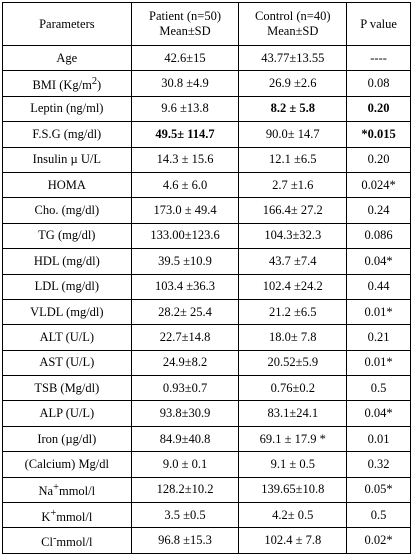  I want to click on table-row: Na+mmol/l 128.2±10.2 139.65±10.8 0.05*, so click(206, 490).